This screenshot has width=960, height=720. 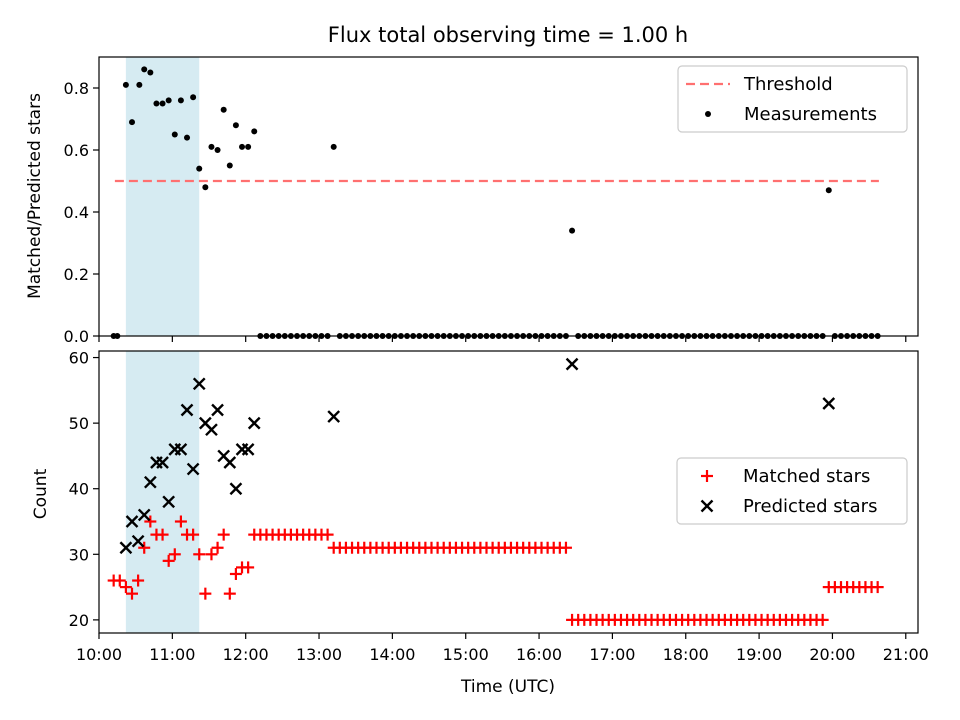 I want to click on y-tick-label: 50, so click(x=79, y=423).